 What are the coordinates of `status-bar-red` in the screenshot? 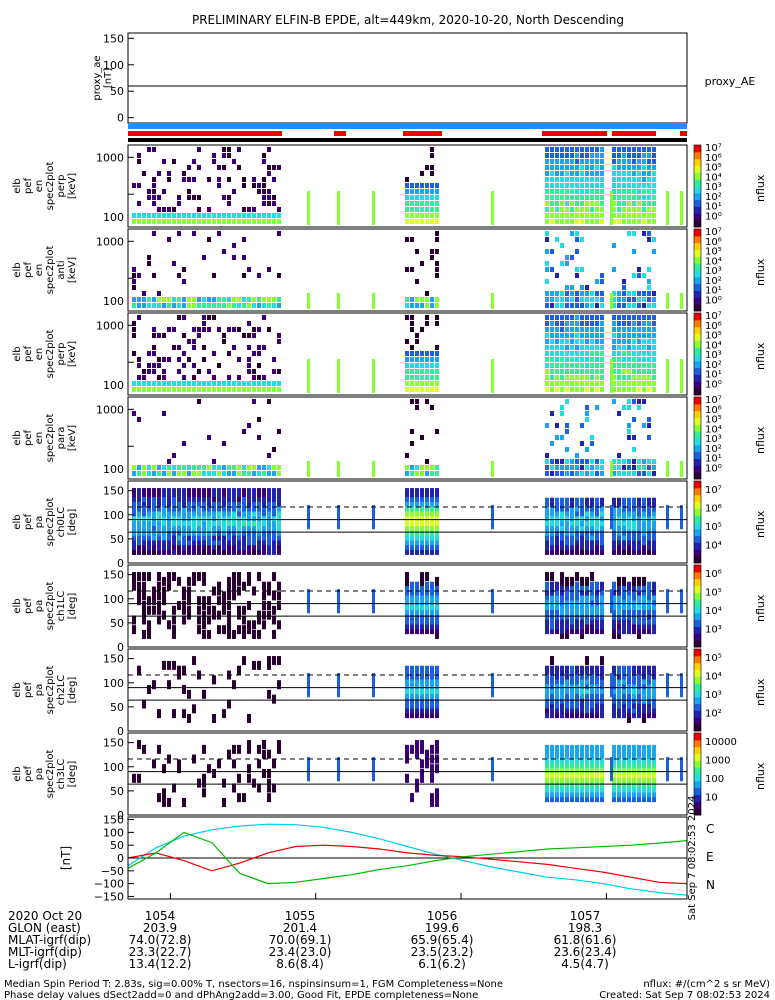 It's located at (205, 133).